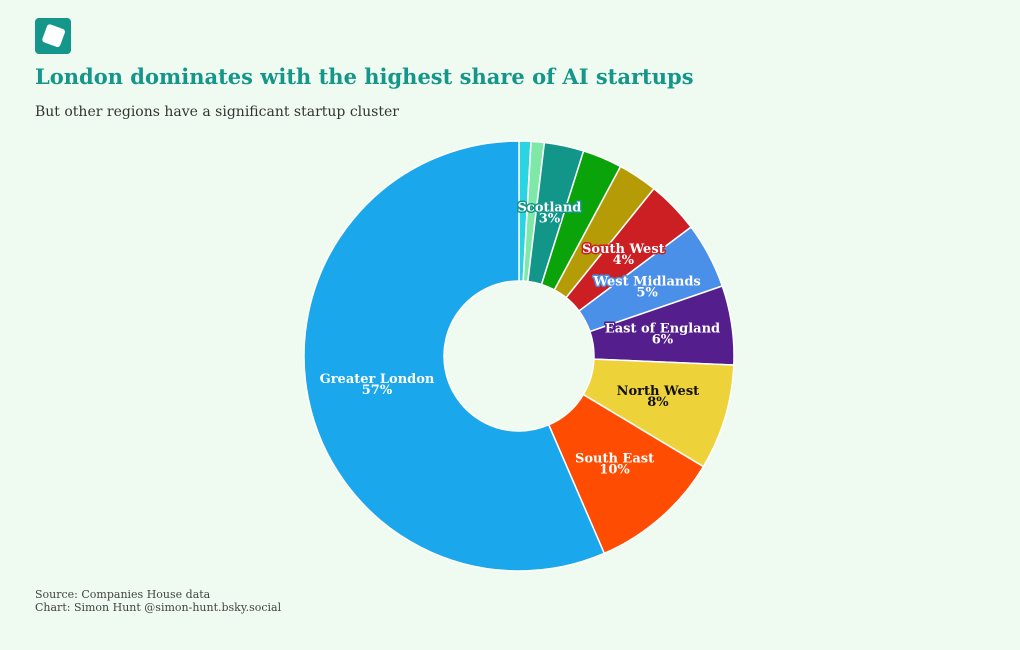  What do you see at coordinates (53, 36) in the screenshot?
I see `logo` at bounding box center [53, 36].